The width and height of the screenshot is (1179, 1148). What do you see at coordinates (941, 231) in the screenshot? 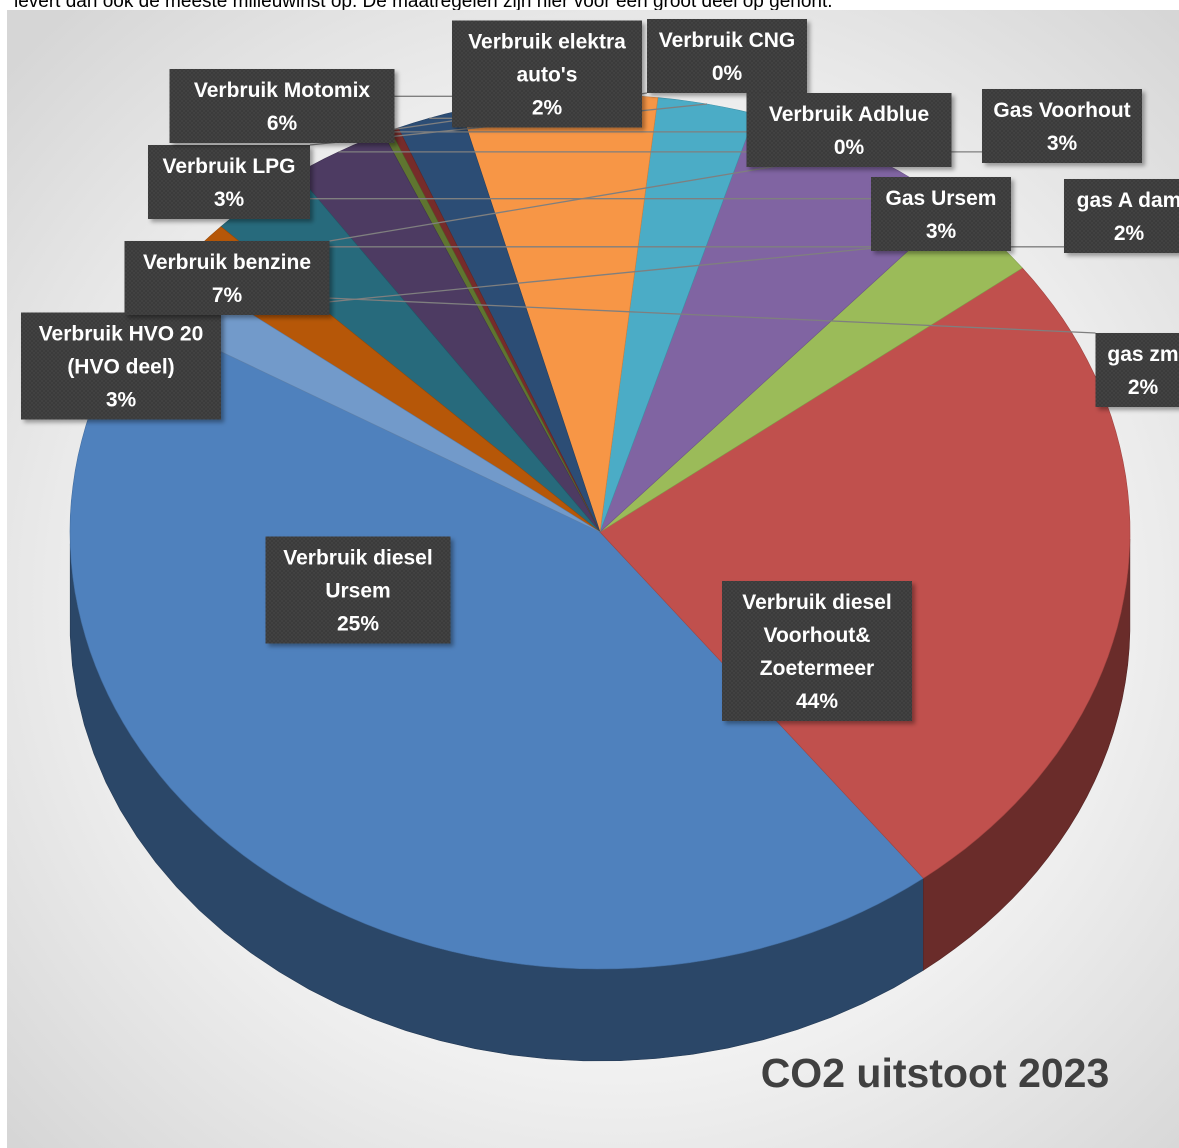
I see `data-label-percent-10: 3%` at bounding box center [941, 231].